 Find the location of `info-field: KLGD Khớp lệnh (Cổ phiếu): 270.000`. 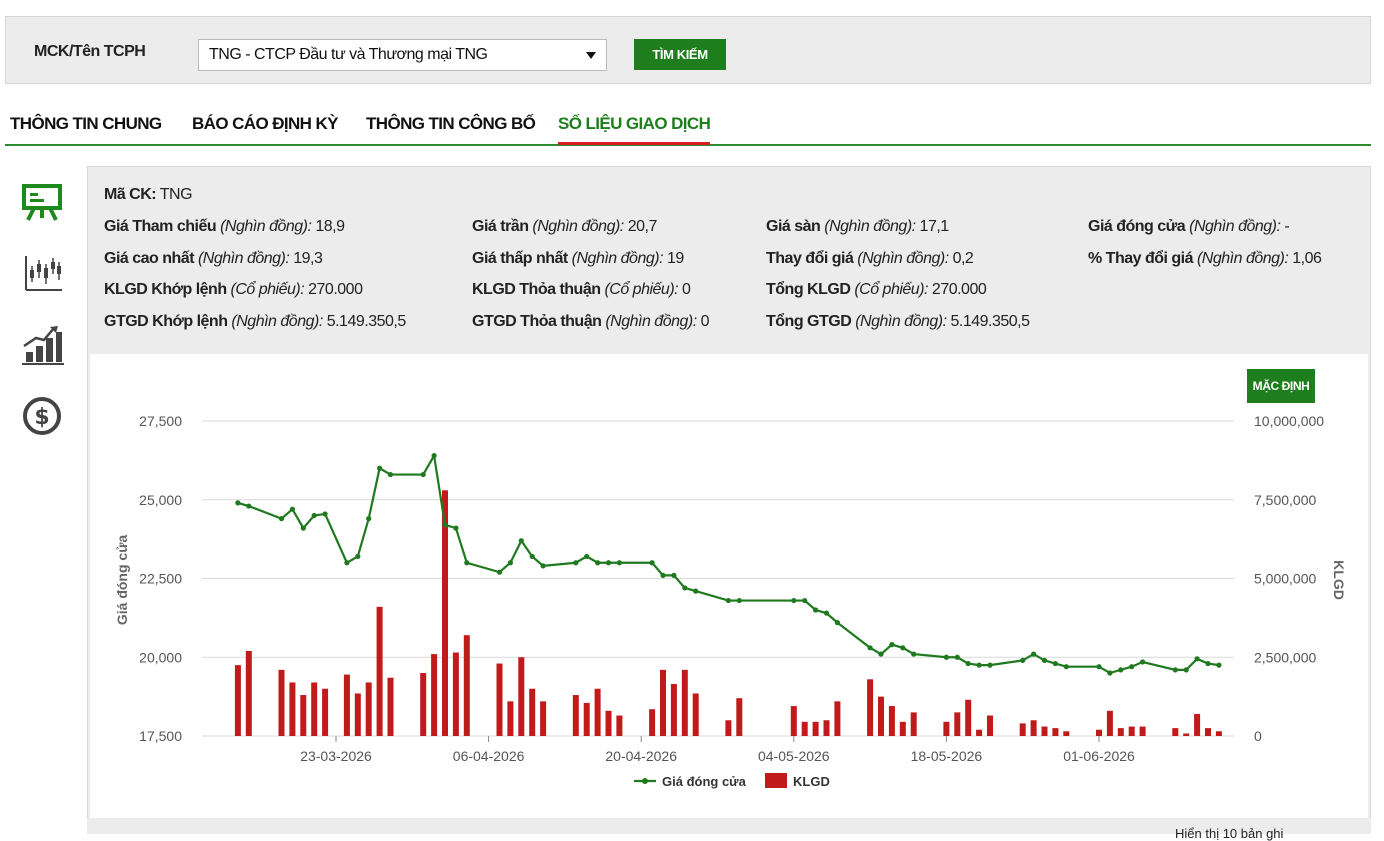

info-field: KLGD Khớp lệnh (Cổ phiếu): 270.000 is located at coordinates (233, 290).